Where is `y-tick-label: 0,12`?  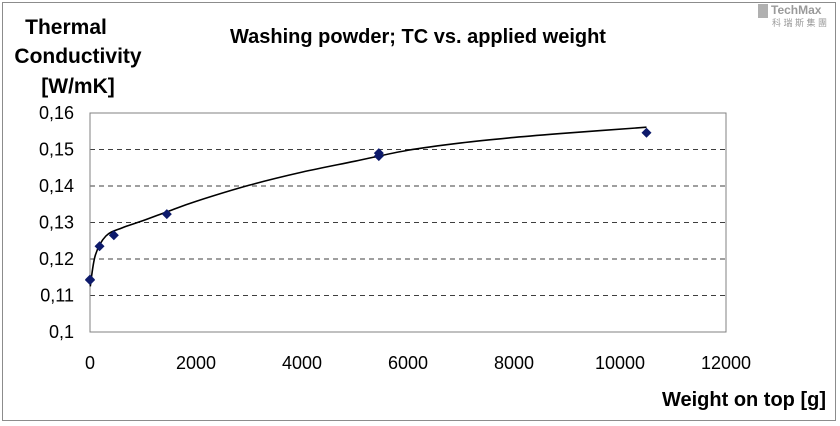 y-tick-label: 0,12 is located at coordinates (56, 259).